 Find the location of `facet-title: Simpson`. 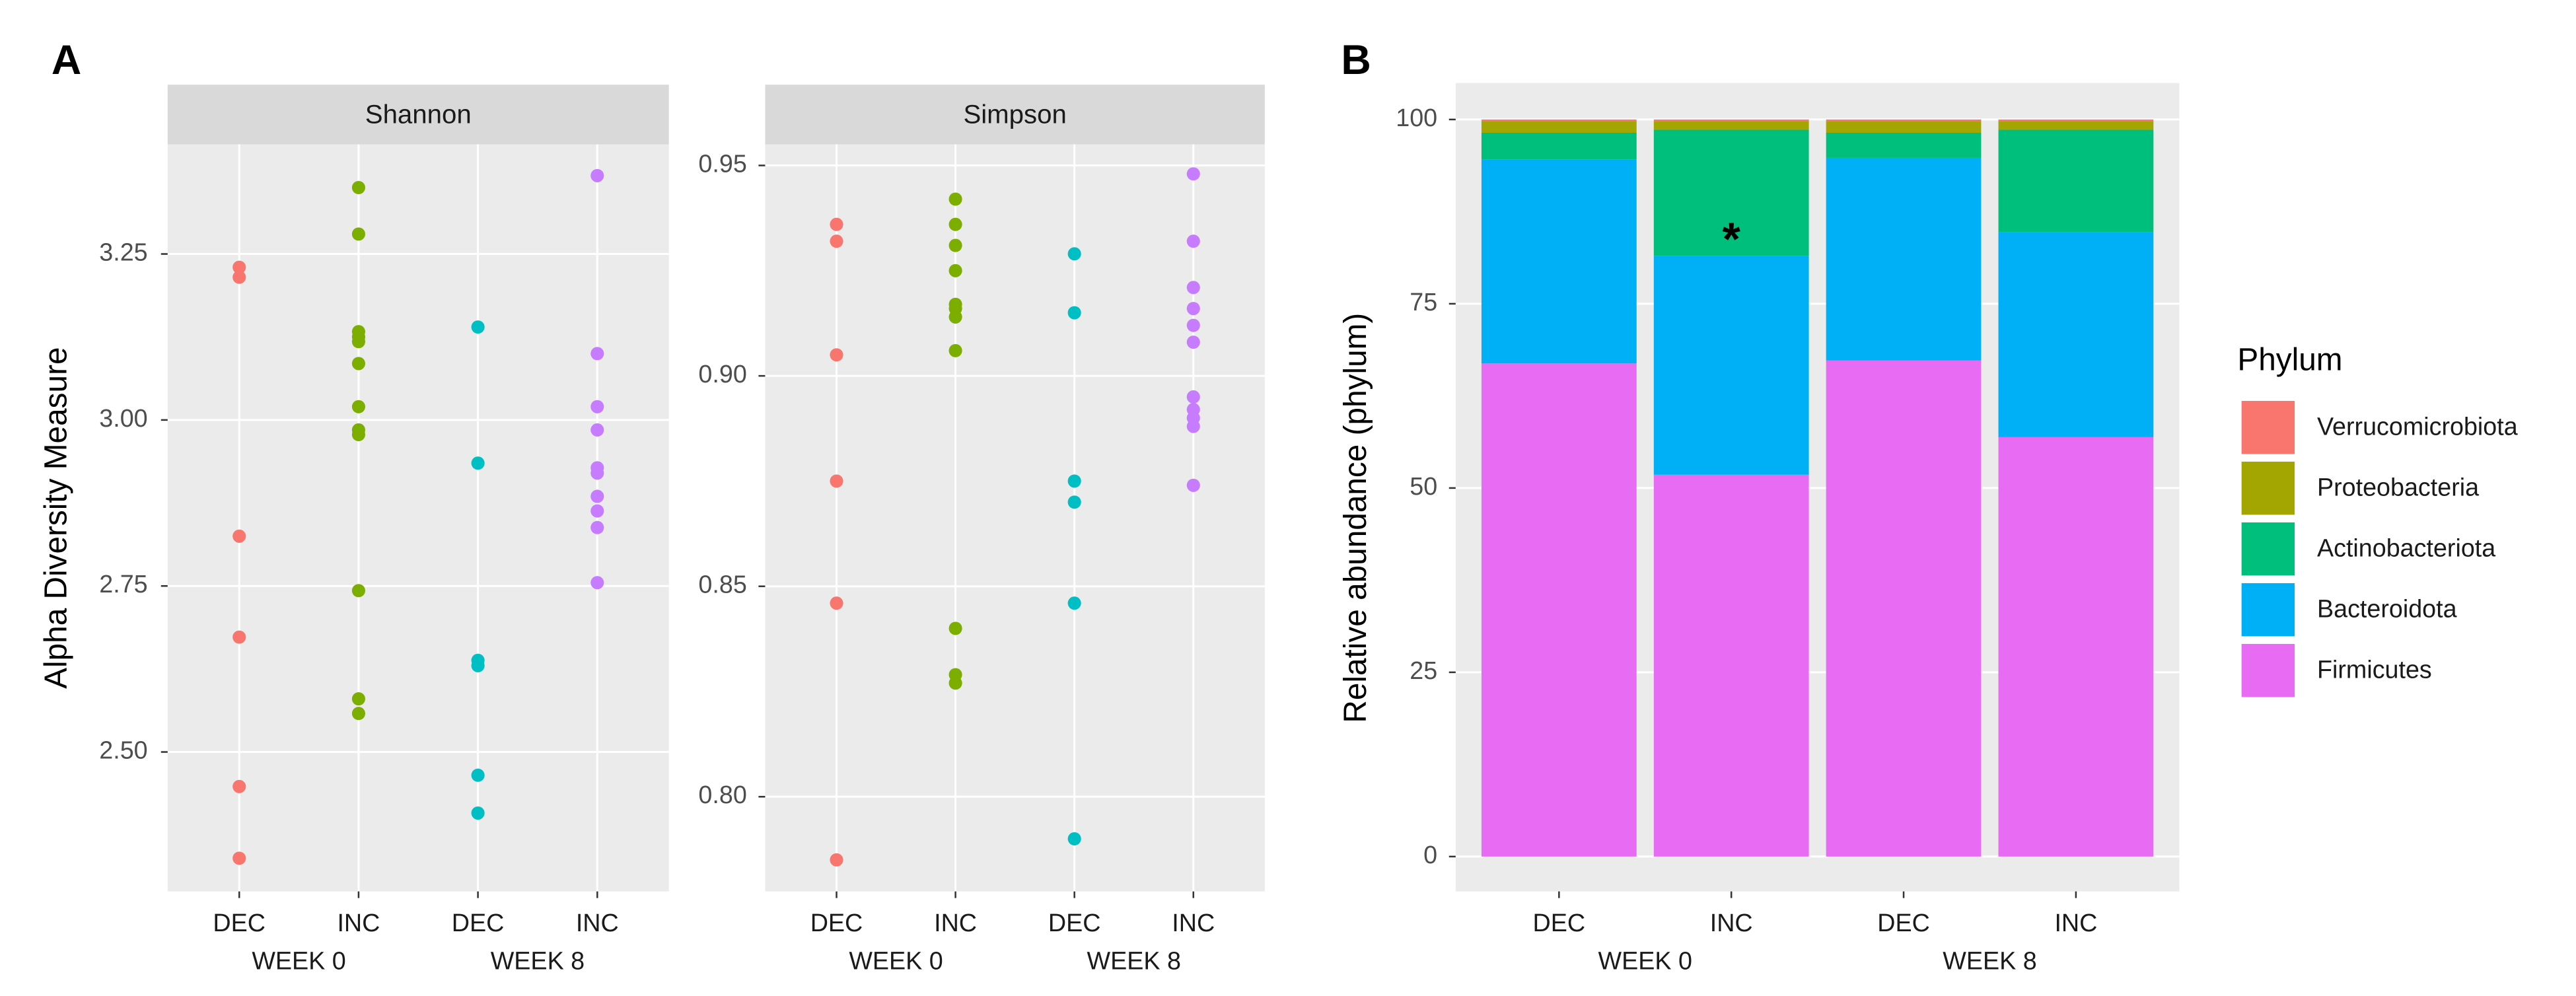

facet-title: Simpson is located at coordinates (1015, 114).